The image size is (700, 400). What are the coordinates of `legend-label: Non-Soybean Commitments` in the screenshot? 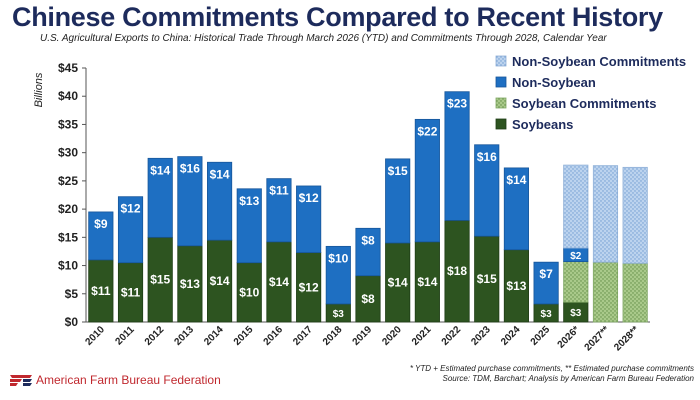 It's located at (599, 61).